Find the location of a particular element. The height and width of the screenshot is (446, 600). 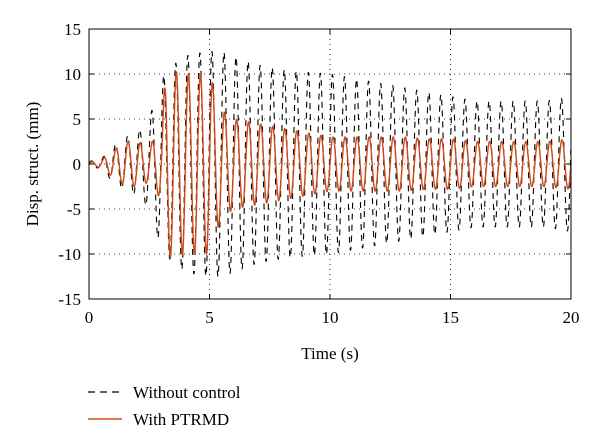

legend: Without control With PTRMD is located at coordinates (164, 406).